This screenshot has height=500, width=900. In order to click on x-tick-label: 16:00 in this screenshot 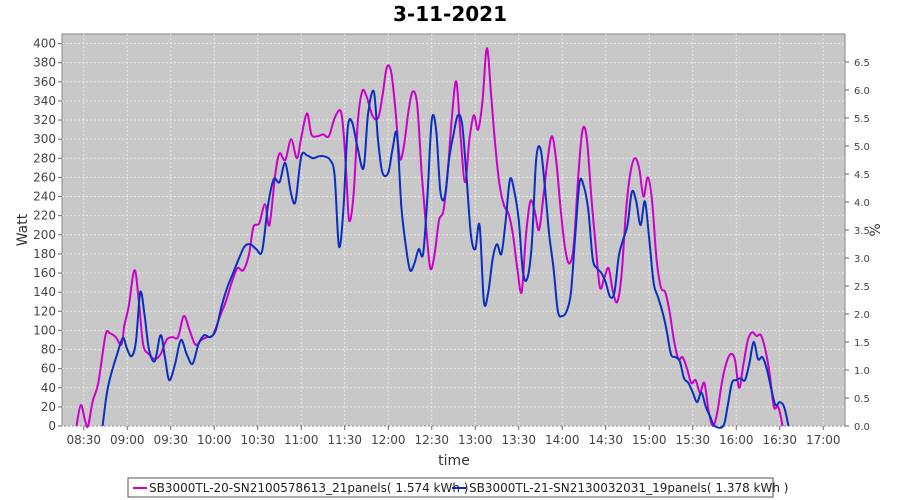, I will do `click(736, 440)`.